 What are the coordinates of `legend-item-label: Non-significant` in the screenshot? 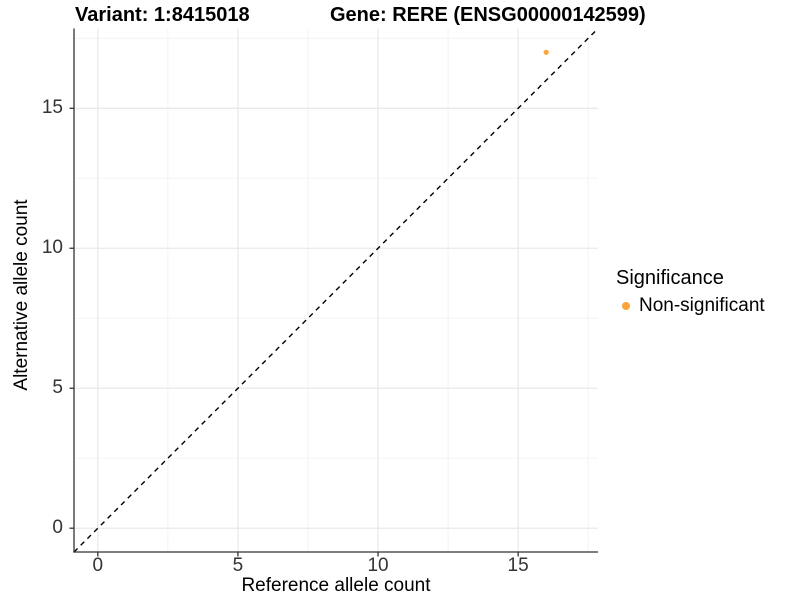 It's located at (702, 305).